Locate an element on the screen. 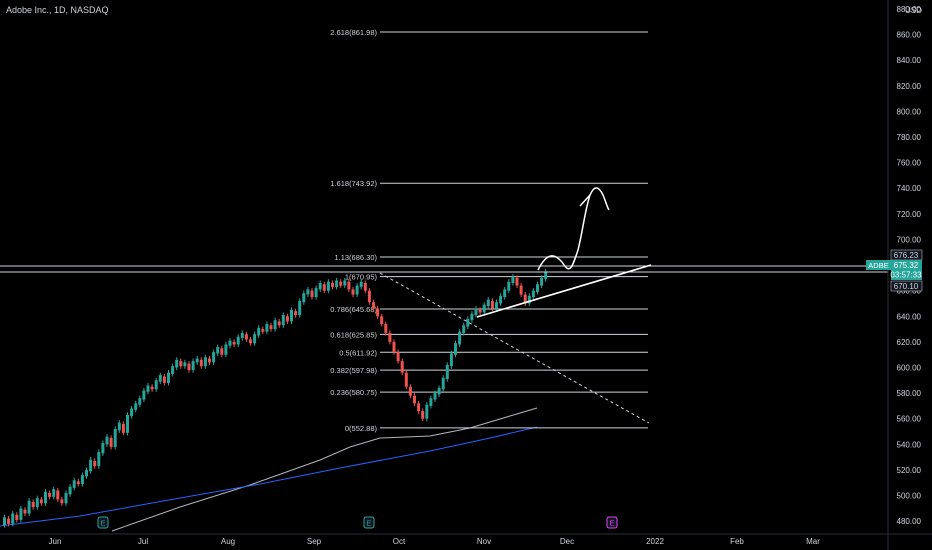  price-tag-upper-value: 676.23 is located at coordinates (906, 255).